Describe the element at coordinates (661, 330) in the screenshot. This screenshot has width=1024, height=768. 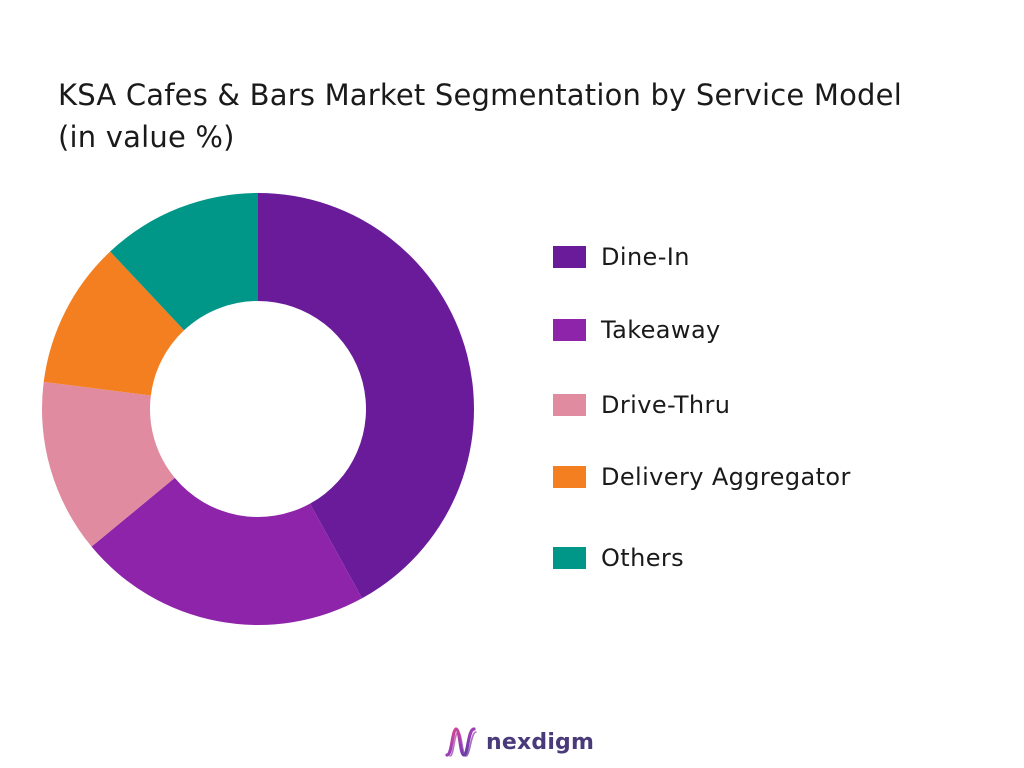
I see `legend-label-takeaway: Takeaway` at that location.